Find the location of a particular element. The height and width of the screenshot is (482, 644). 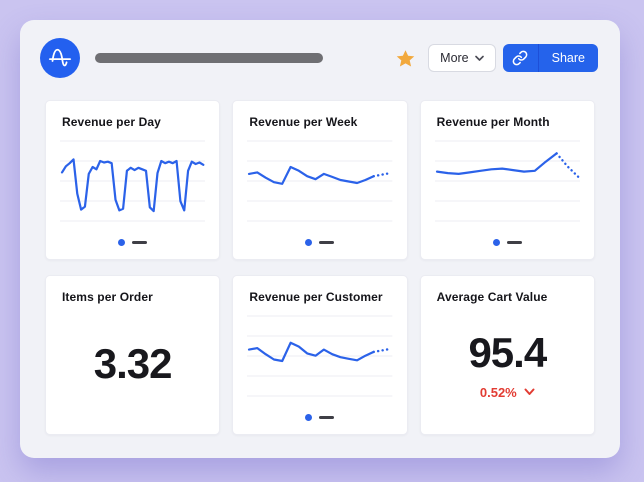

metric-delta: 0.52% is located at coordinates (507, 392).